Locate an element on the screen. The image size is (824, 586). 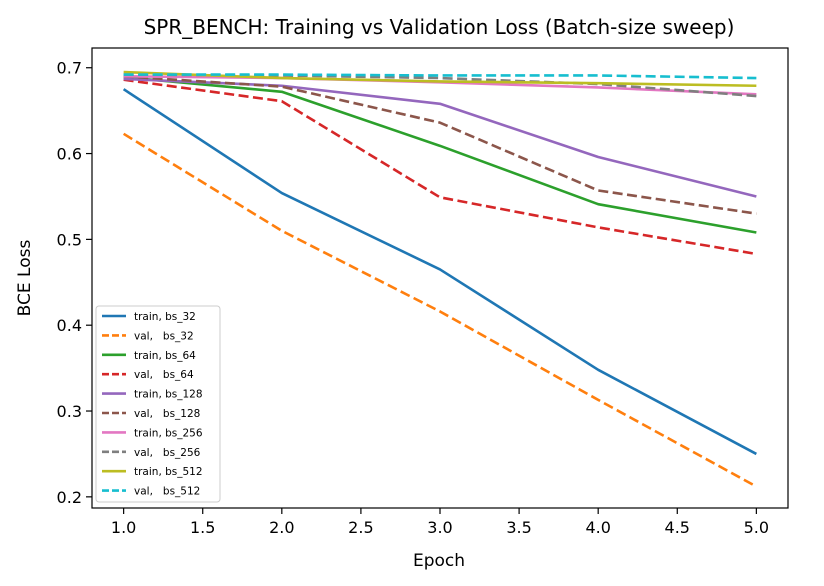
legend-label-9: train, bs_512 is located at coordinates (168, 472).